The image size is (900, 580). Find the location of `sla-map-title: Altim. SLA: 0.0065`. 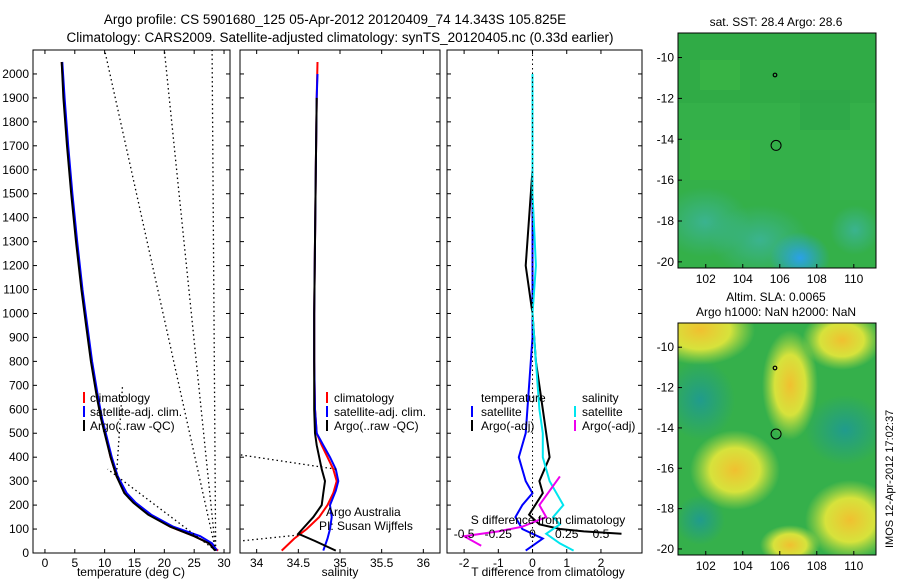

sla-map-title: Altim. SLA: 0.0065 is located at coordinates (776, 297).